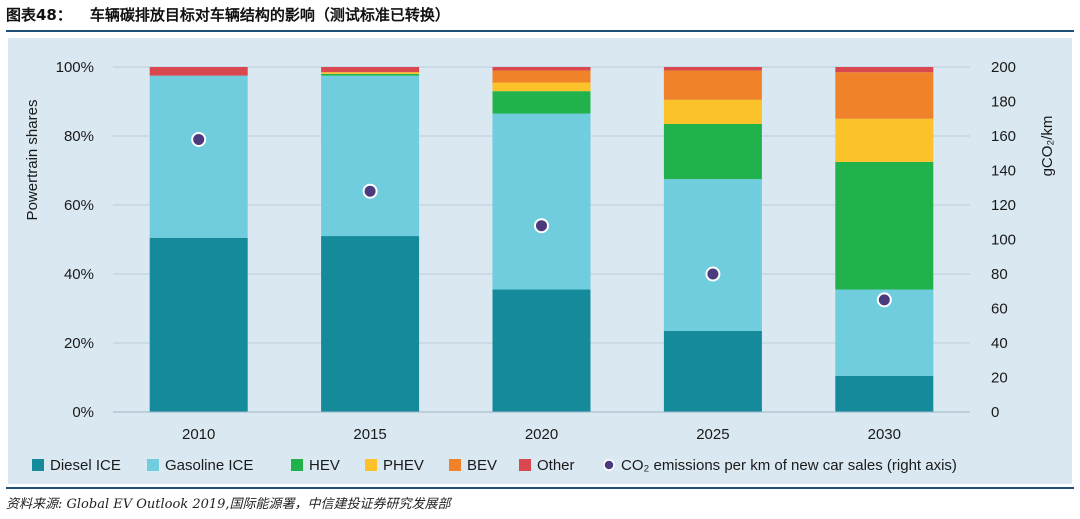  Describe the element at coordinates (1003, 67) in the screenshot. I see `y2-tick-label: 200` at that location.